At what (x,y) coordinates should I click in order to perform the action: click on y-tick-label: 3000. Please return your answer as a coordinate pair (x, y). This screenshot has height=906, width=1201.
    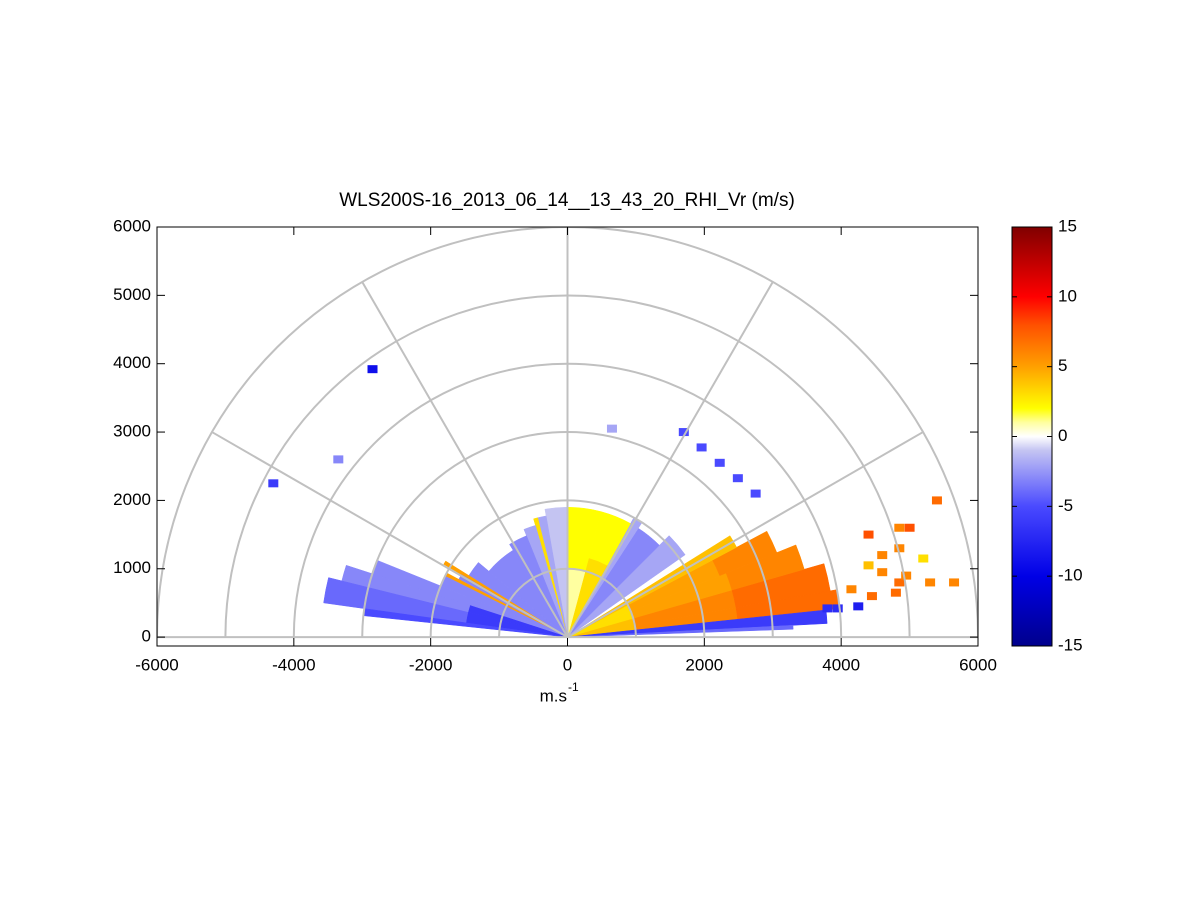
    Looking at the image, I should click on (132, 431).